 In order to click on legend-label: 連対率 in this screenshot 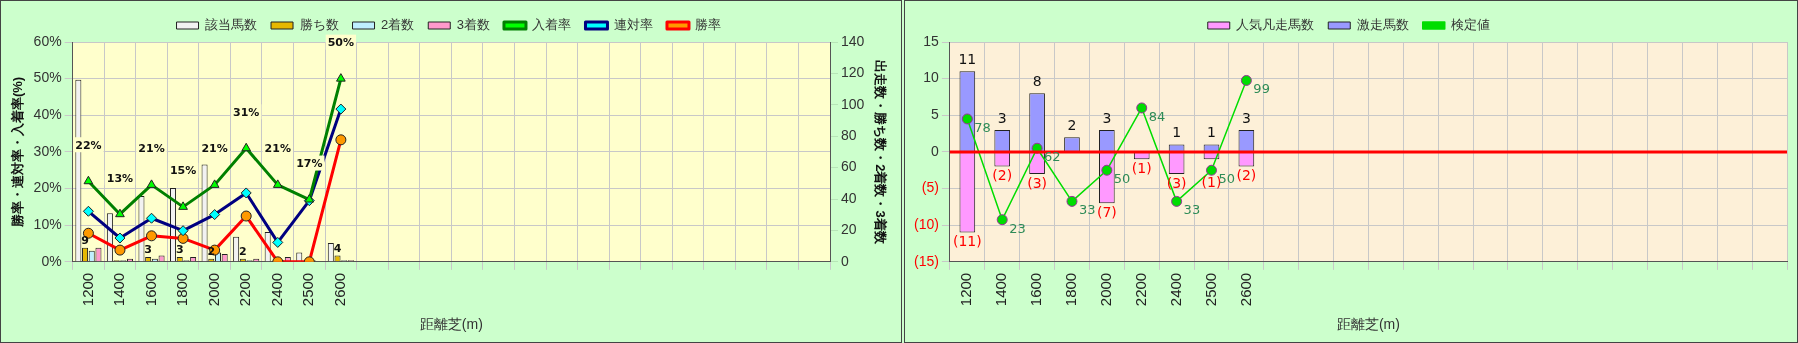, I will do `click(633, 25)`.